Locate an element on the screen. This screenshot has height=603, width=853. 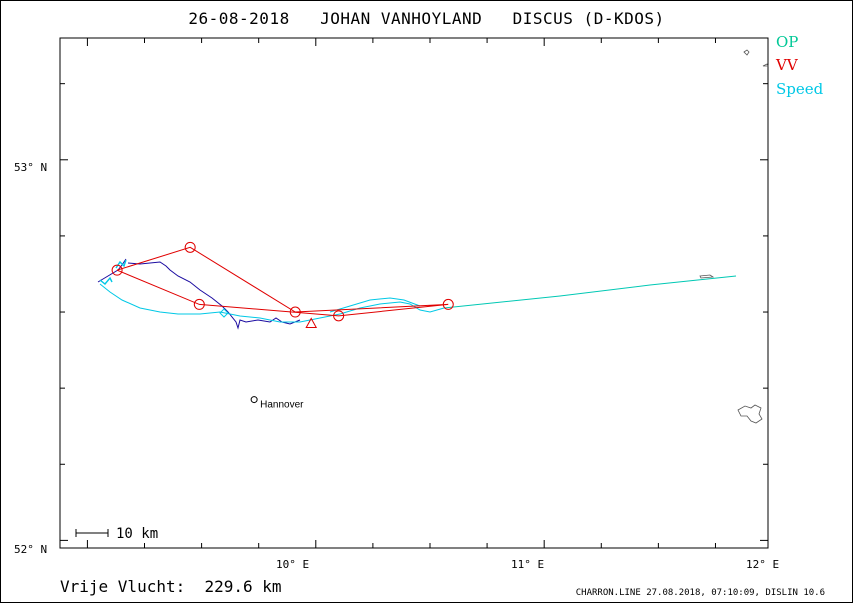
city-label: Hannover is located at coordinates (282, 405).